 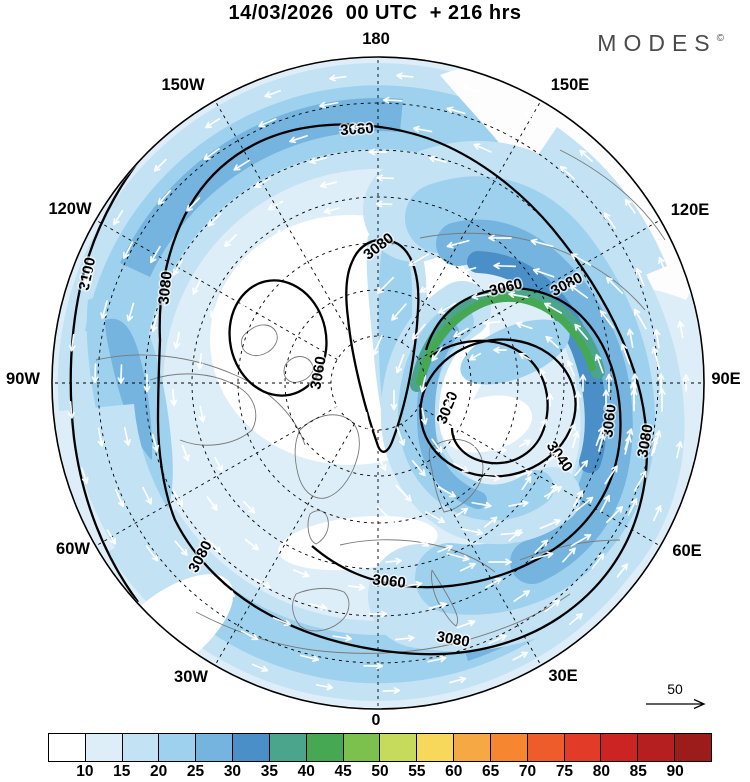 I want to click on colorbar-tick-30: 30, so click(x=232, y=771).